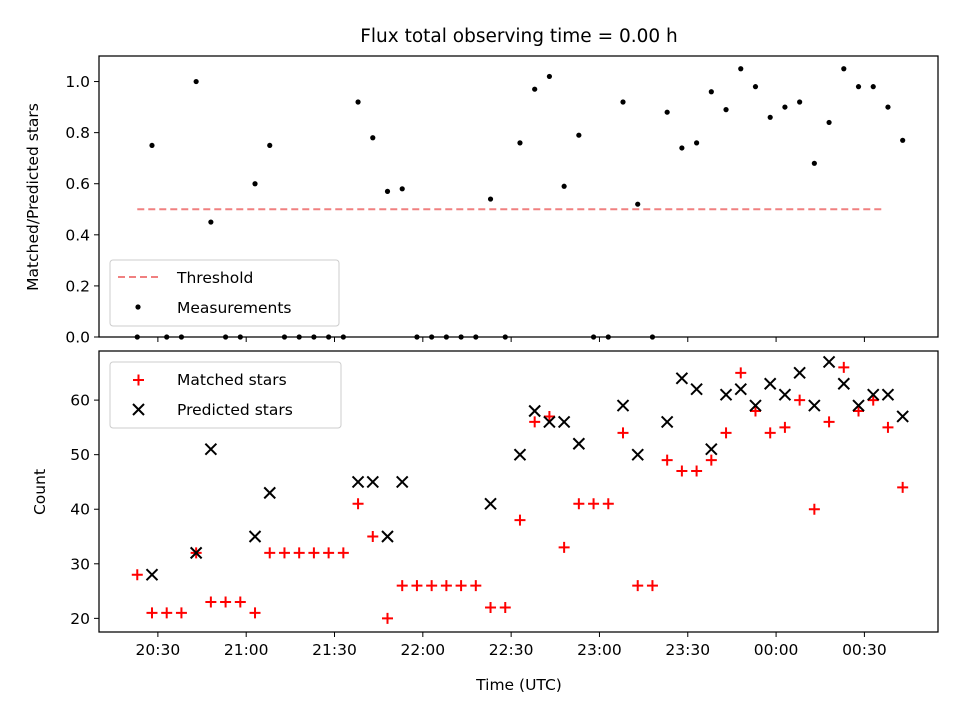  I want to click on measurements-legend-swatch, so click(138, 307).